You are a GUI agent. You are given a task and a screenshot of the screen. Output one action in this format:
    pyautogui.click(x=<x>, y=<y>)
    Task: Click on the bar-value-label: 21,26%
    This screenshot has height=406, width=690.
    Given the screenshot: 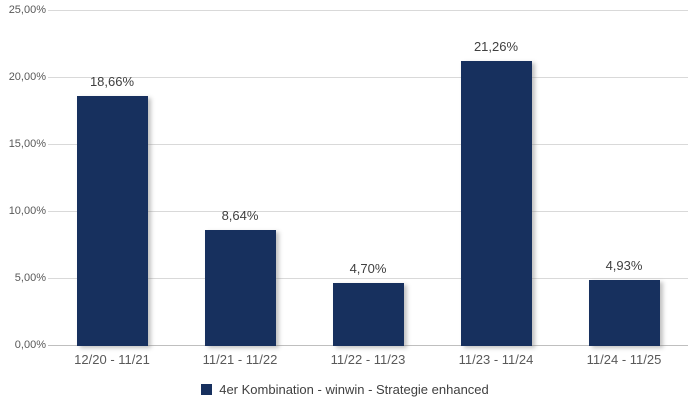 What is the action you would take?
    pyautogui.click(x=496, y=47)
    